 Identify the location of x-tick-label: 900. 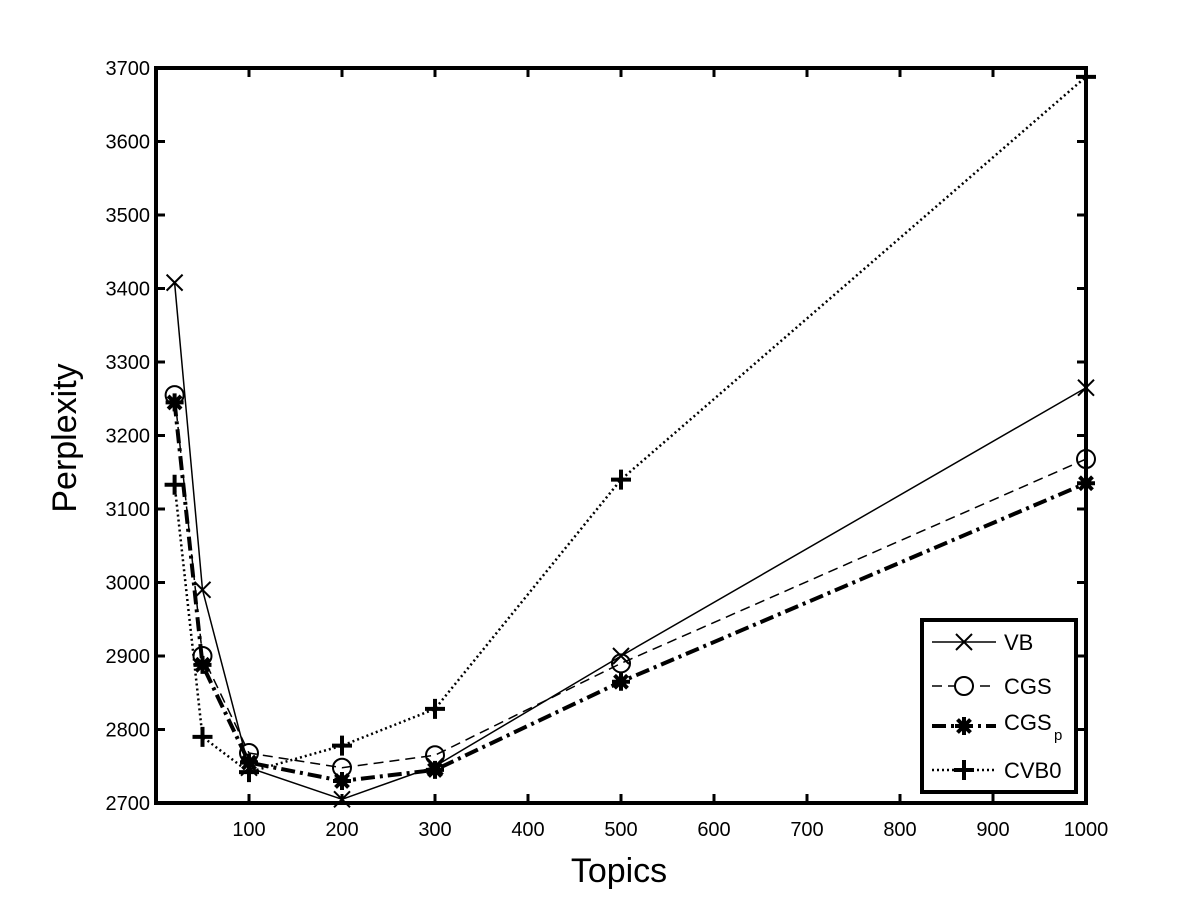
(992, 830).